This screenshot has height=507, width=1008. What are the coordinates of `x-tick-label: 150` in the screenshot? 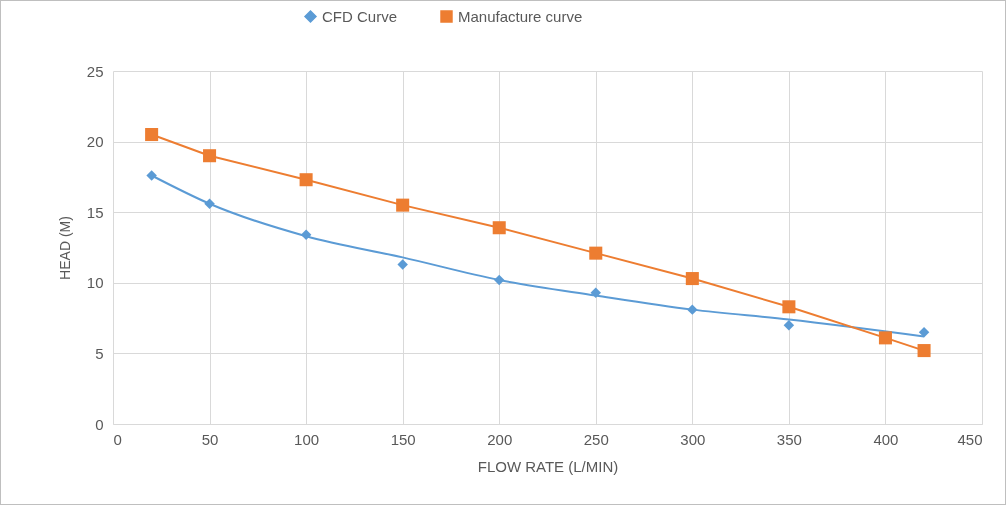 It's located at (403, 439).